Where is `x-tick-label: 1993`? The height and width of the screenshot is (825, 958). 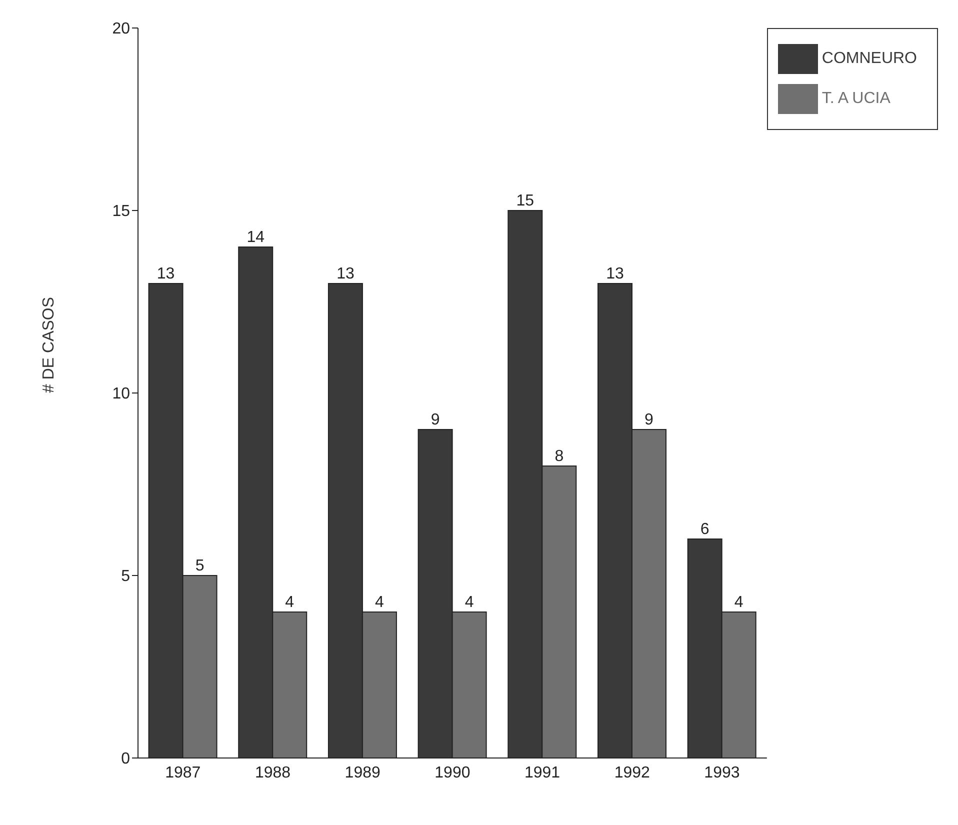
x-tick-label: 1993 is located at coordinates (722, 773).